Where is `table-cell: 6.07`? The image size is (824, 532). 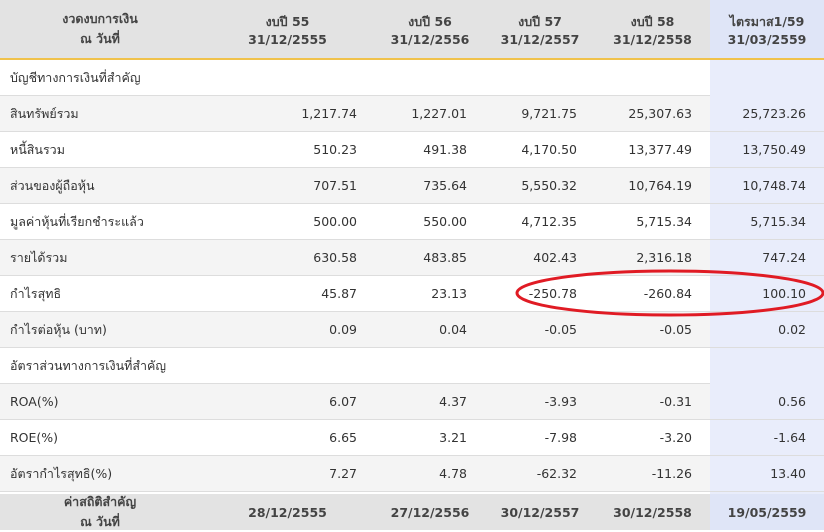
table-cell: 6.07 is located at coordinates (287, 402).